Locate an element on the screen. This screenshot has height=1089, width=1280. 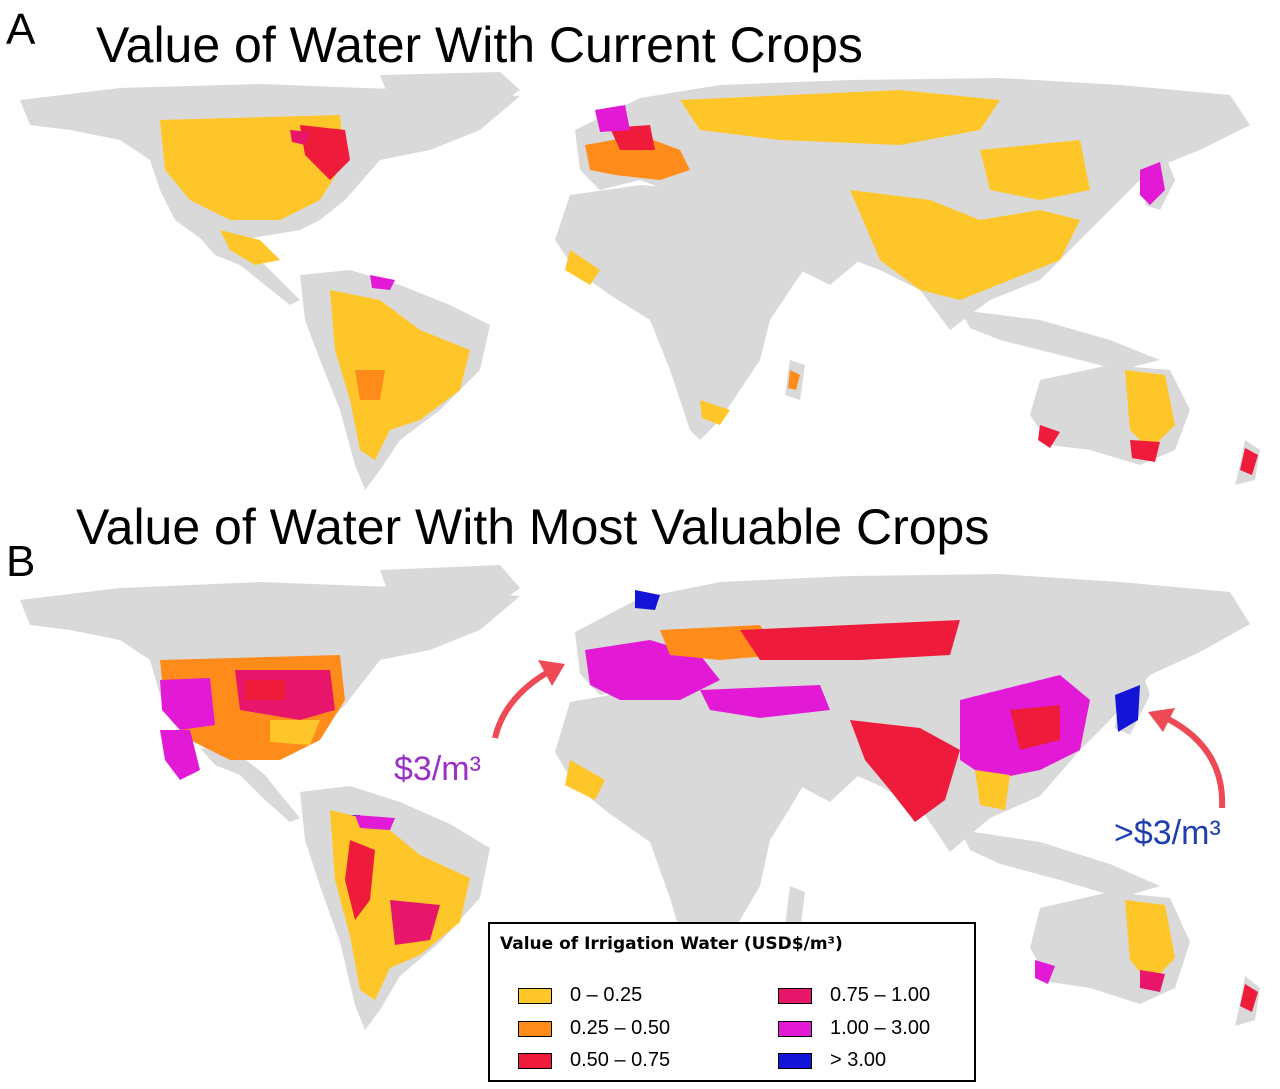
arrow-europe is located at coordinates (528, 699).